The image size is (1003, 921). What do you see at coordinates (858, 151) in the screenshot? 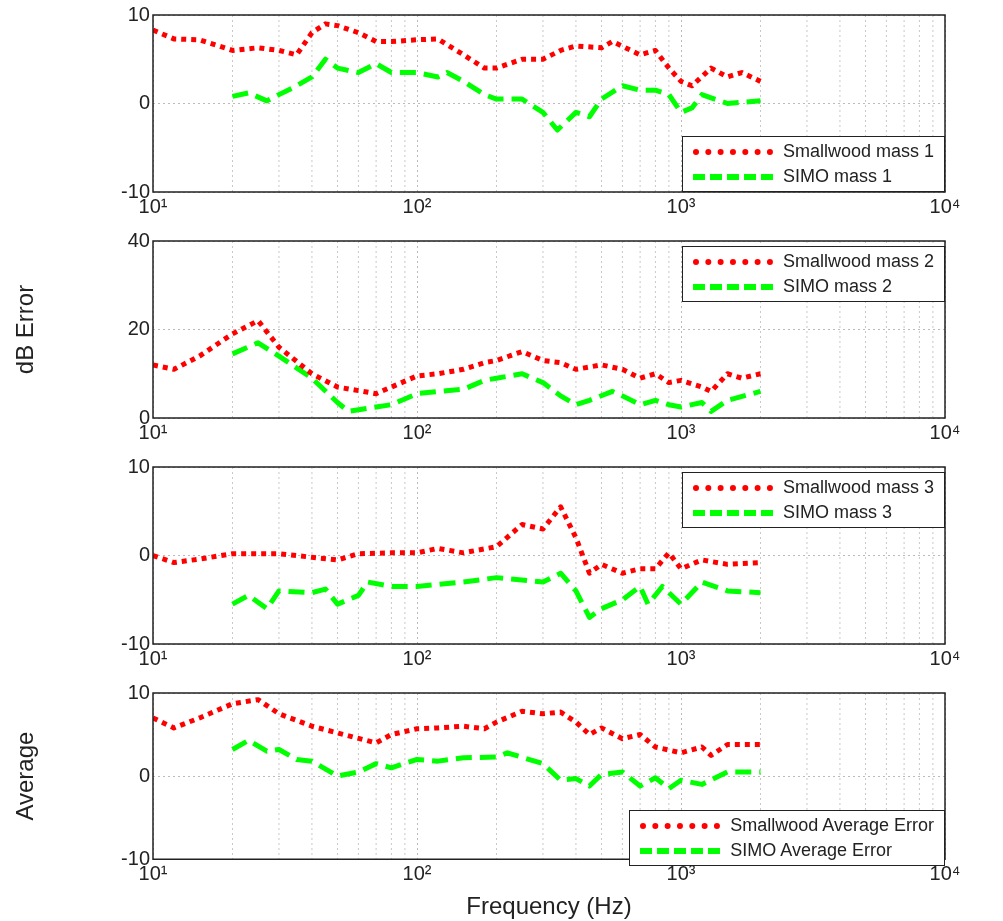
I see `legend-label: Smallwood mass 1` at bounding box center [858, 151].